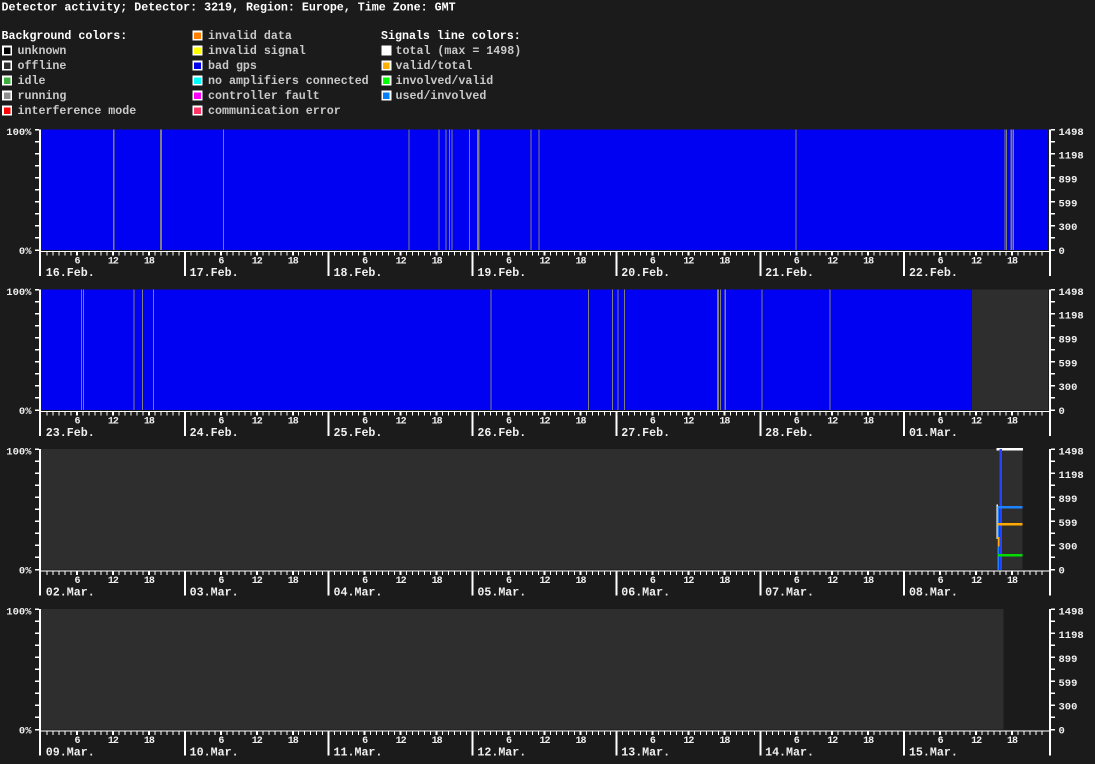 The image size is (1095, 764). Describe the element at coordinates (434, 66) in the screenshot. I see `svg-text: valid/total` at that location.